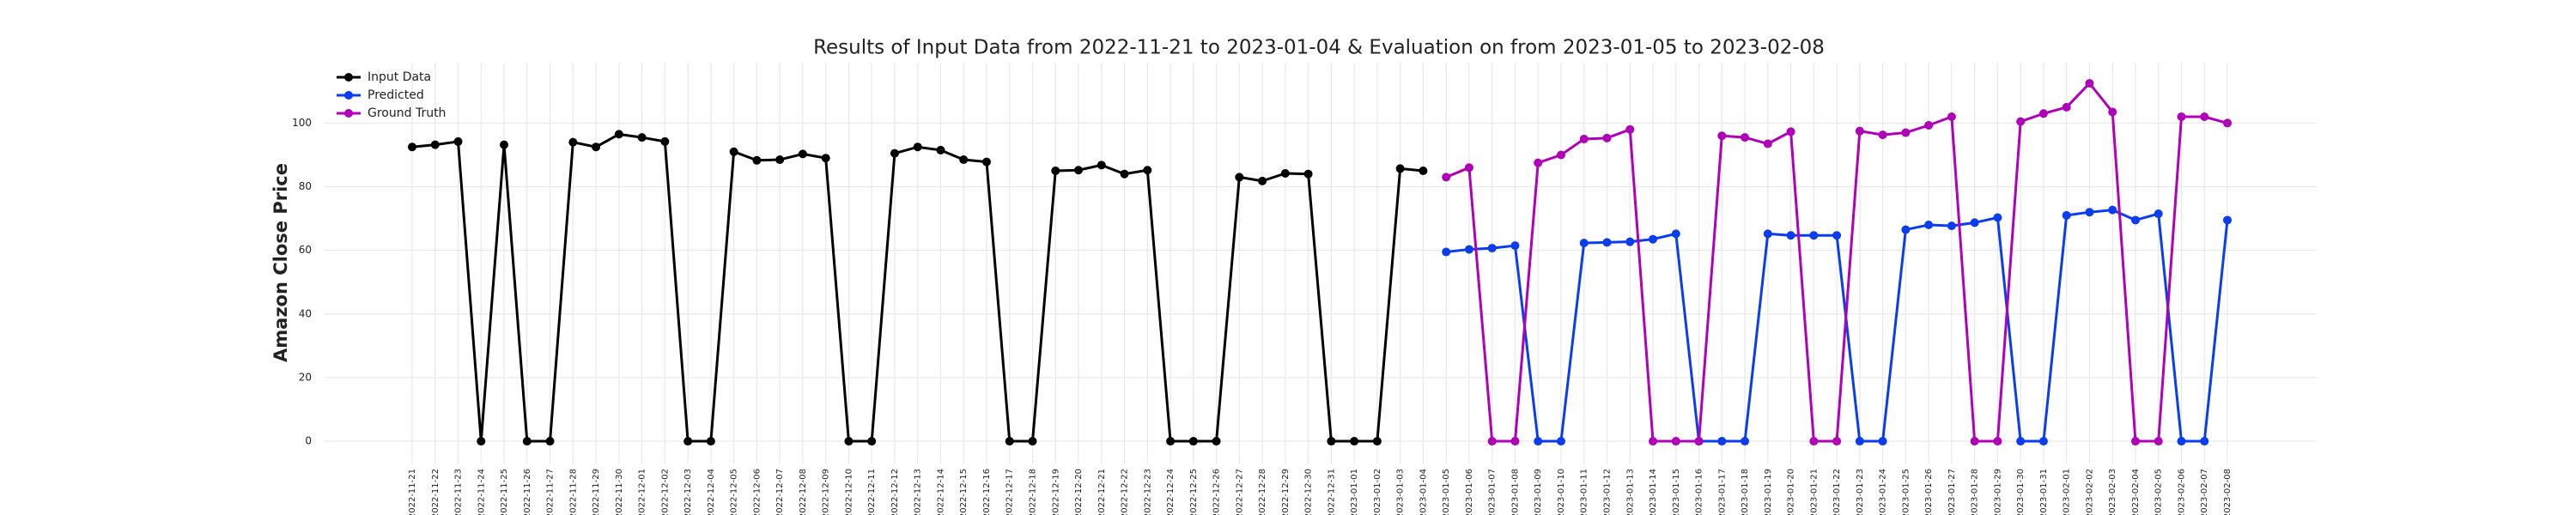 This screenshot has width=2576, height=515. I want to click on x-tick-label: 2023-01-26, so click(1929, 492).